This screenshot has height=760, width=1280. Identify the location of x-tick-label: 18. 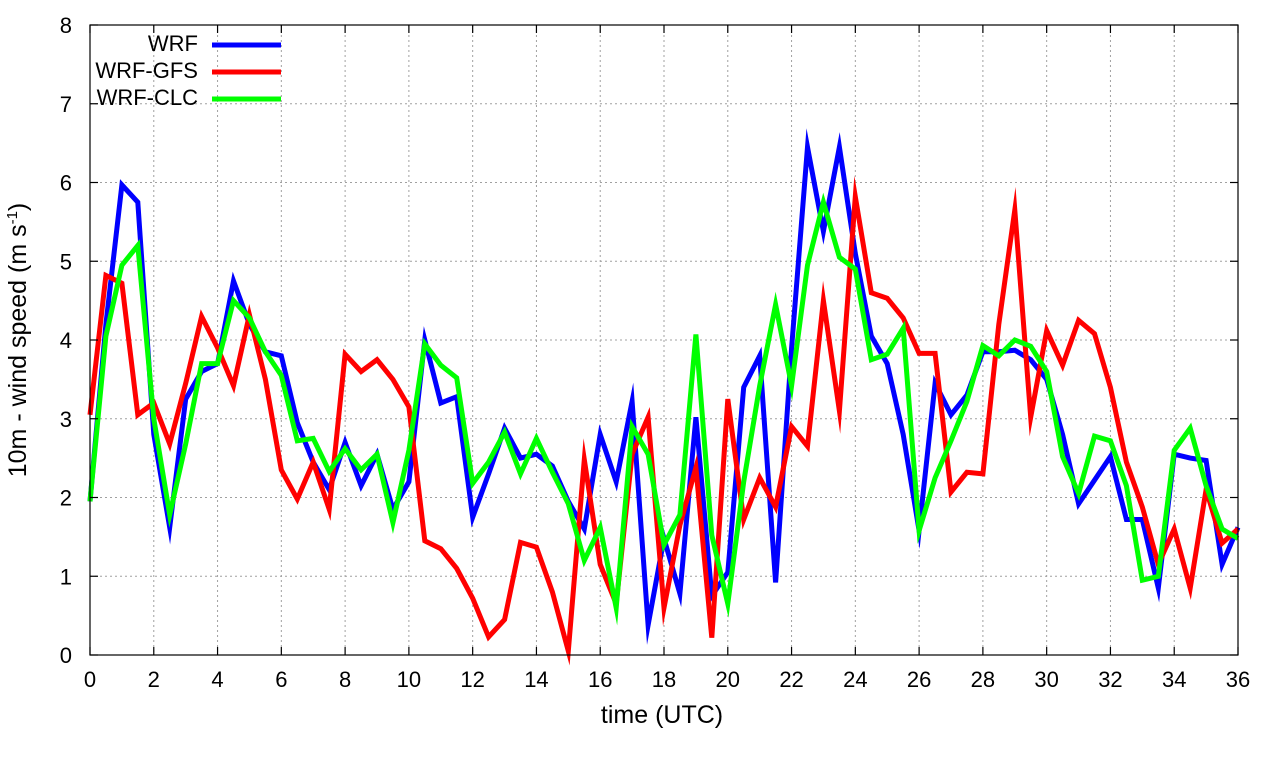
(664, 679).